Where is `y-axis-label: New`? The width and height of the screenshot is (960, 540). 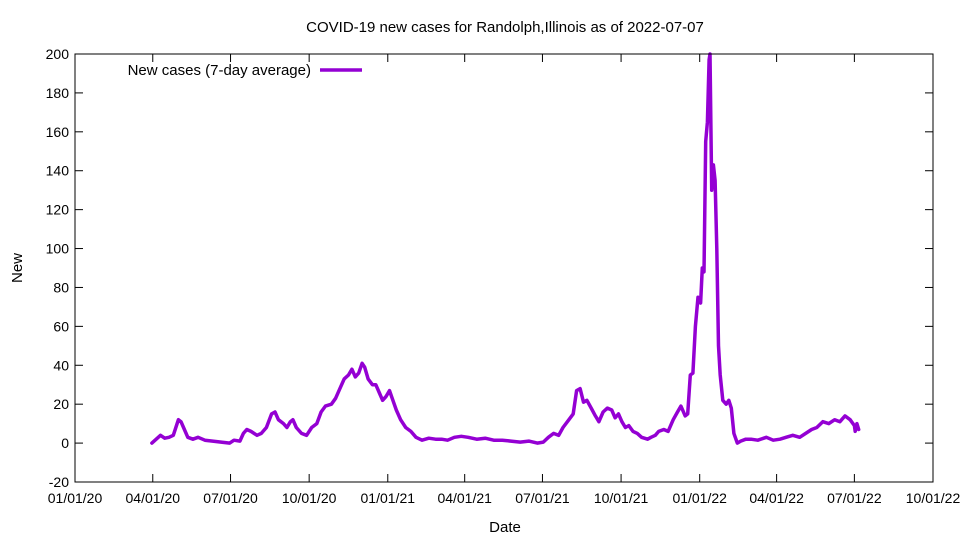 y-axis-label: New is located at coordinates (17, 268).